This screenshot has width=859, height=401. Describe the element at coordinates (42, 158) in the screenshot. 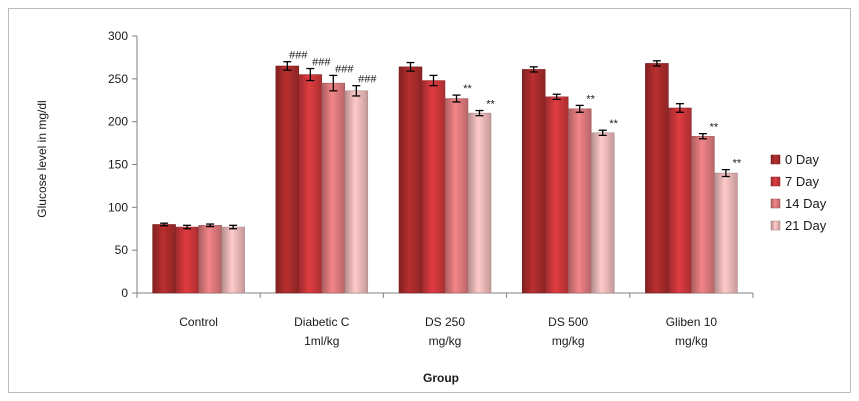

I see `y-axis-title: Glucose level in mg/dl` at that location.